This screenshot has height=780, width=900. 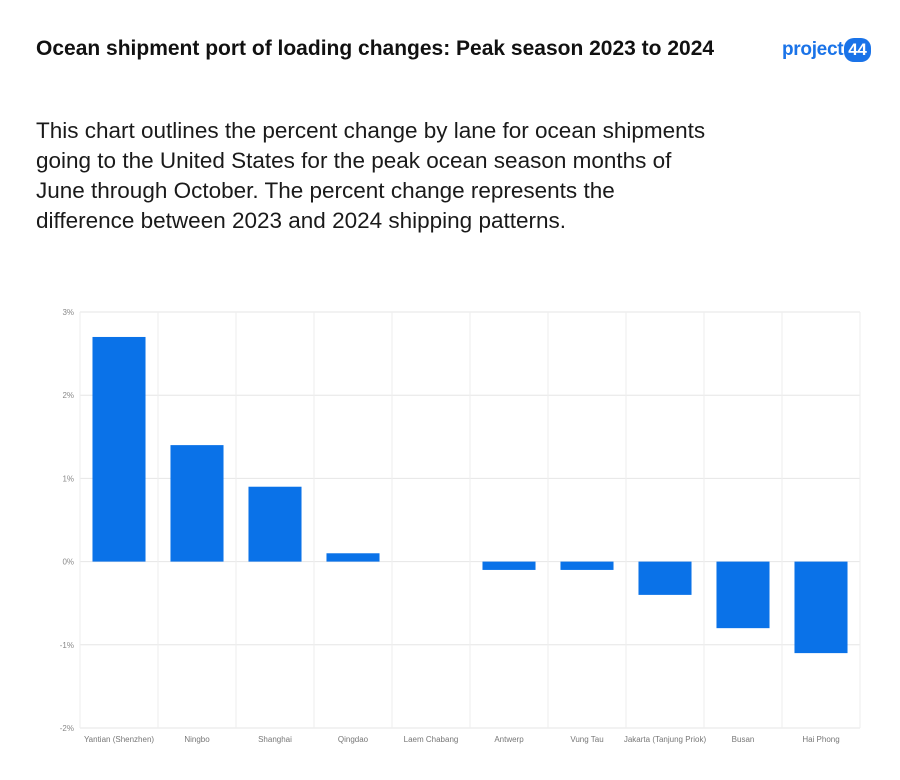 What do you see at coordinates (119, 739) in the screenshot?
I see `x-tick-label: Yantian (Shenzhen)` at bounding box center [119, 739].